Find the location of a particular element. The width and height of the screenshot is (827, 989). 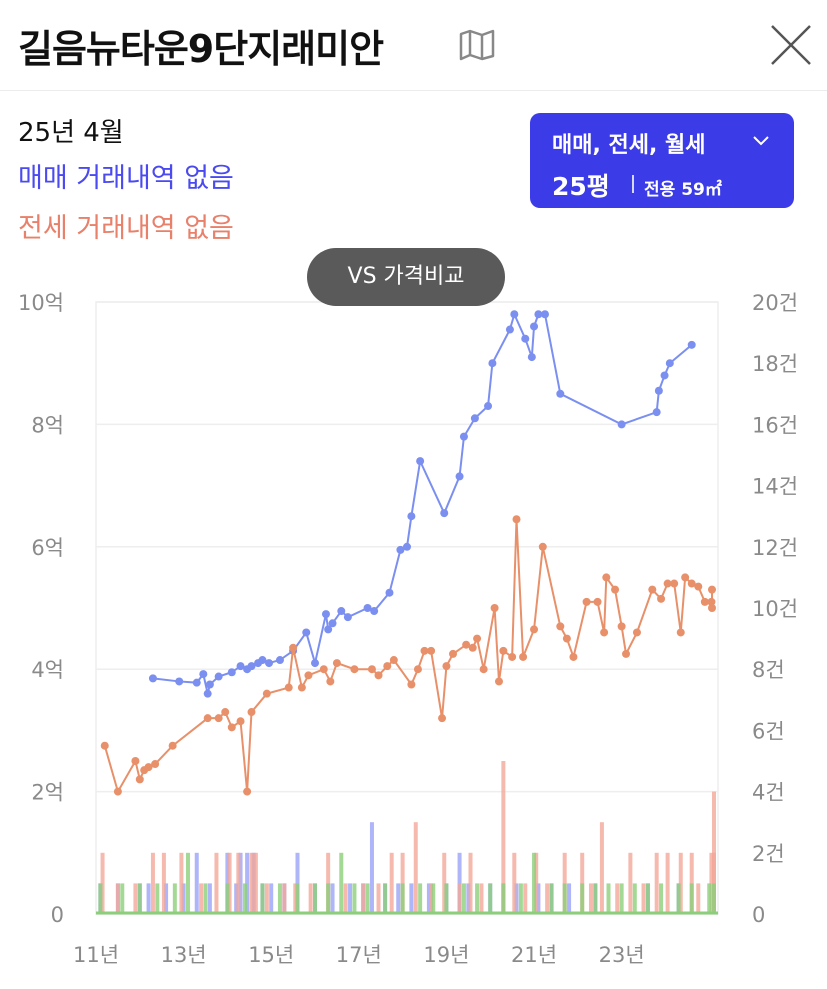

y-right-tick-label: 6건 is located at coordinates (768, 731).